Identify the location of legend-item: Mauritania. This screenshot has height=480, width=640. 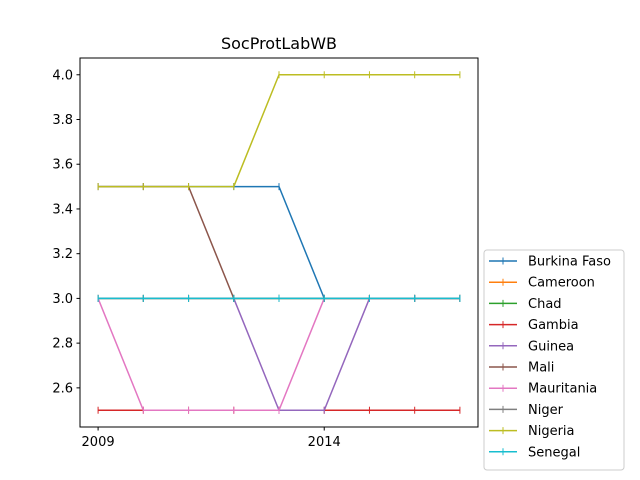
(543, 389).